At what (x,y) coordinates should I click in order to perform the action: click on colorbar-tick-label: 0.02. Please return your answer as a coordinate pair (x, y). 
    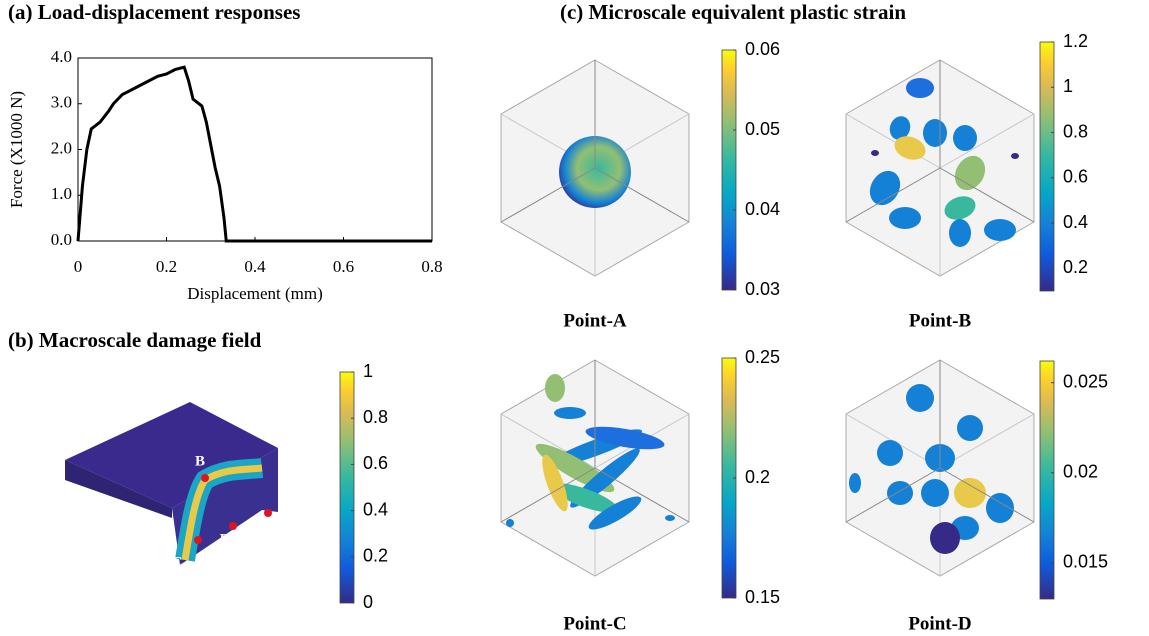
    Looking at the image, I should click on (1080, 472).